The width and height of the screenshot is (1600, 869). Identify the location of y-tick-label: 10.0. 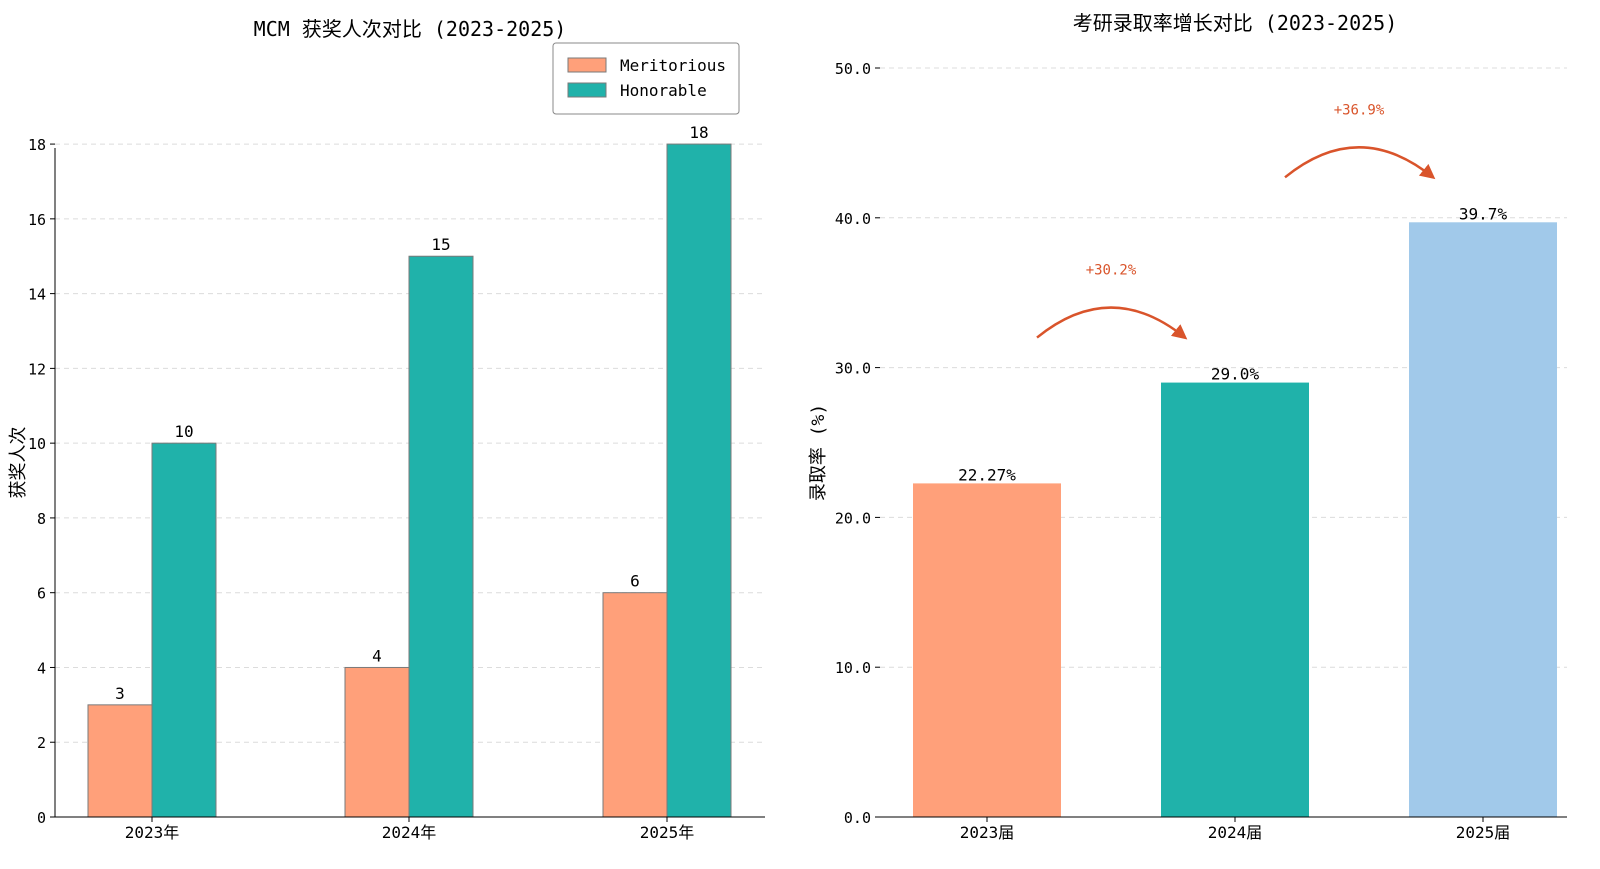
(853, 668).